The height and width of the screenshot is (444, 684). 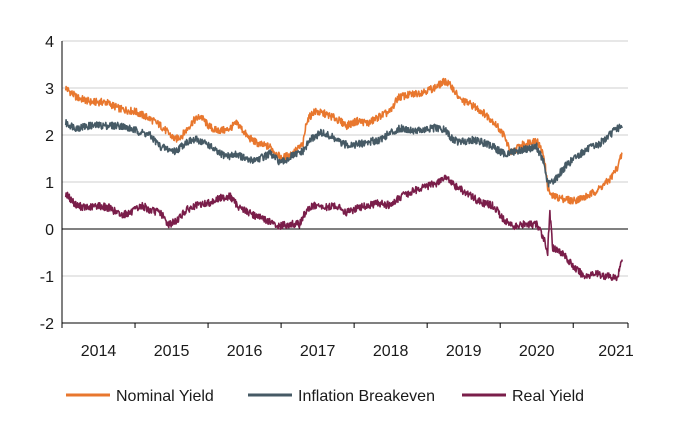 I want to click on y-tick-label: 0, so click(x=49, y=230).